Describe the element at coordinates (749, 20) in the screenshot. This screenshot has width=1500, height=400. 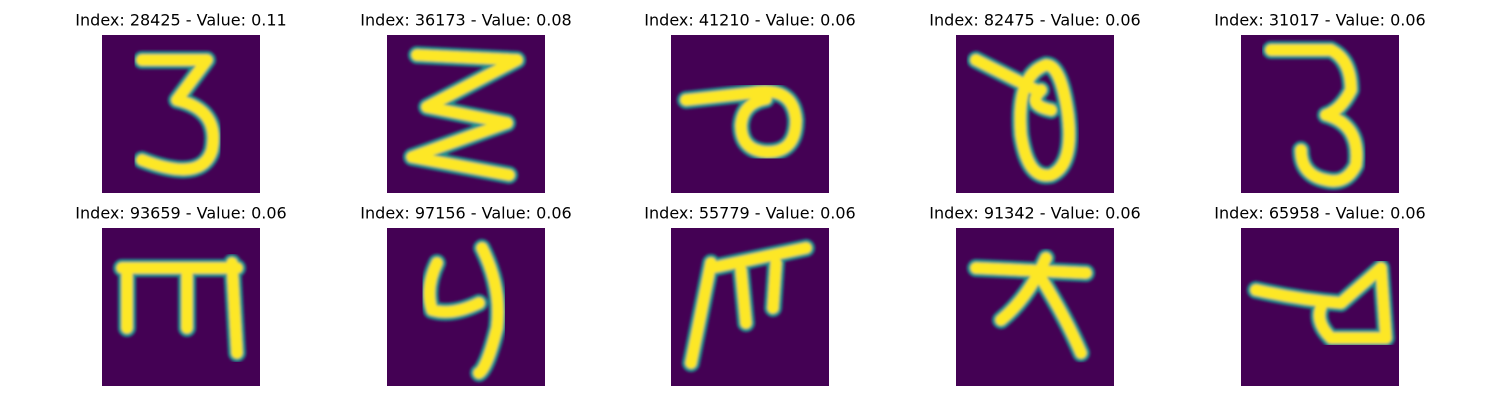
I see `panel-title: Index: 41210 - Value: 0.06` at that location.